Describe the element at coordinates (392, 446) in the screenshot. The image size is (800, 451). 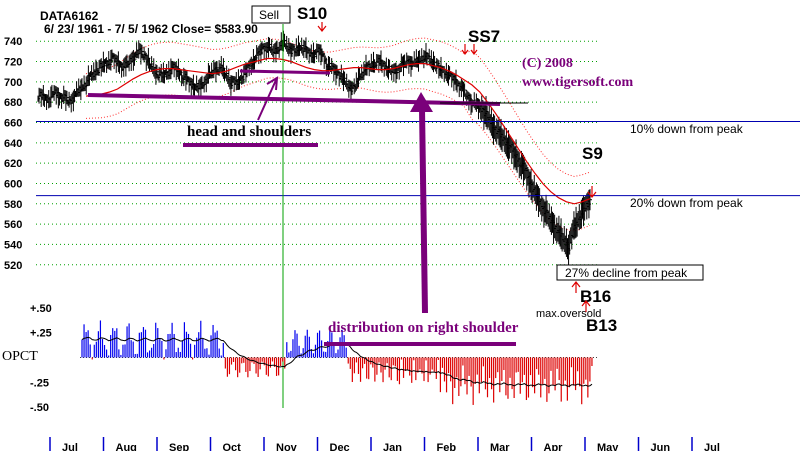
I see `x-tick-label: Jan` at that location.